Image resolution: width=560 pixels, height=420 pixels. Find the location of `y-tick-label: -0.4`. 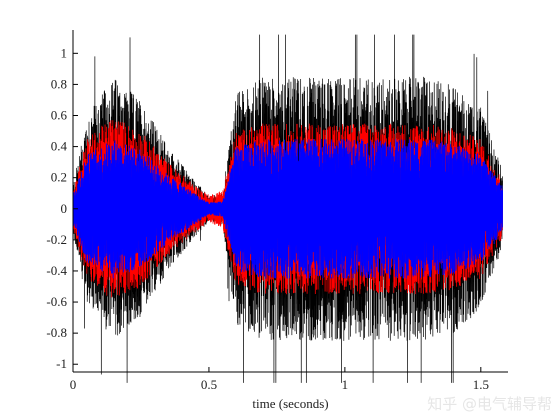

y-tick-label: -0.4 is located at coordinates (56, 270).